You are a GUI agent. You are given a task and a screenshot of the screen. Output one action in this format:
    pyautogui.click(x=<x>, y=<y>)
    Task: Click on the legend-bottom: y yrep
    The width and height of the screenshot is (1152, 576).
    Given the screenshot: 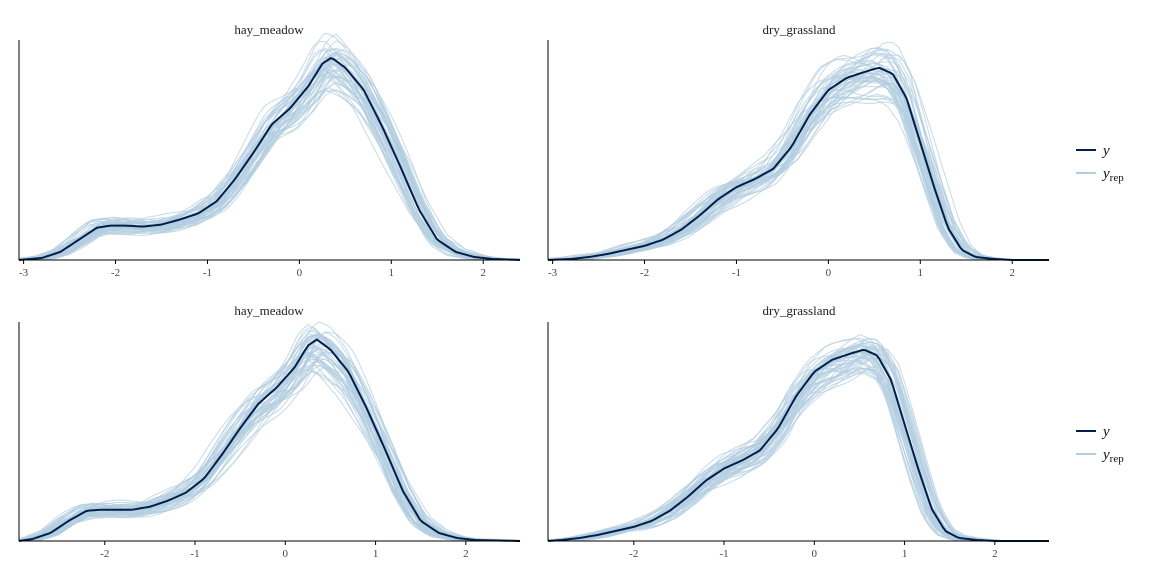 What is the action you would take?
    pyautogui.click(x=1100, y=444)
    